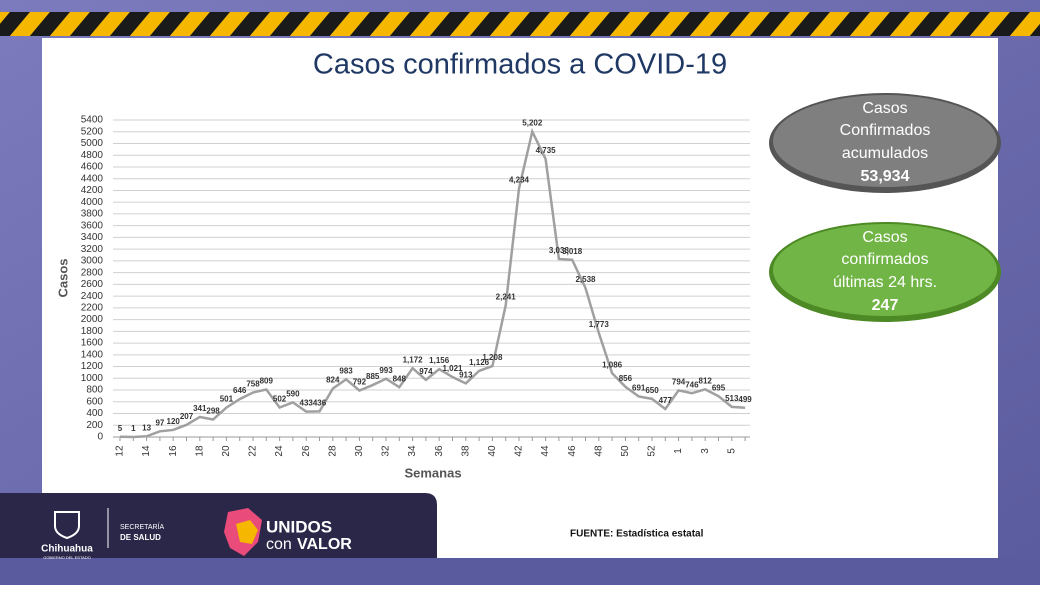 The image size is (1040, 590). I want to click on last24-badge: Casos confirmados últimas 24 hrs. 247, so click(885, 272).